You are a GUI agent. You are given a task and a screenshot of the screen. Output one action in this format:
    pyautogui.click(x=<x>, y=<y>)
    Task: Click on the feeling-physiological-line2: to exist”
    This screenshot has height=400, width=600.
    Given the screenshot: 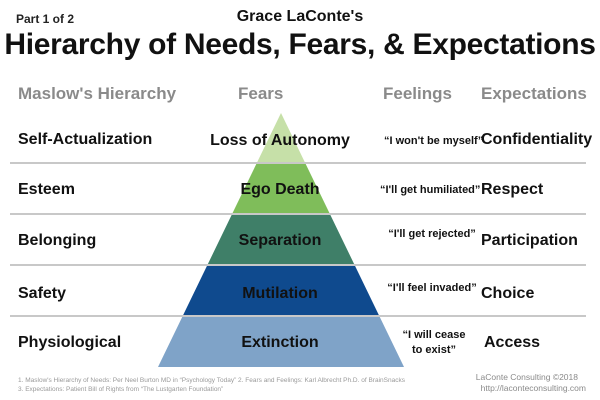 What is the action you would take?
    pyautogui.click(x=433, y=350)
    